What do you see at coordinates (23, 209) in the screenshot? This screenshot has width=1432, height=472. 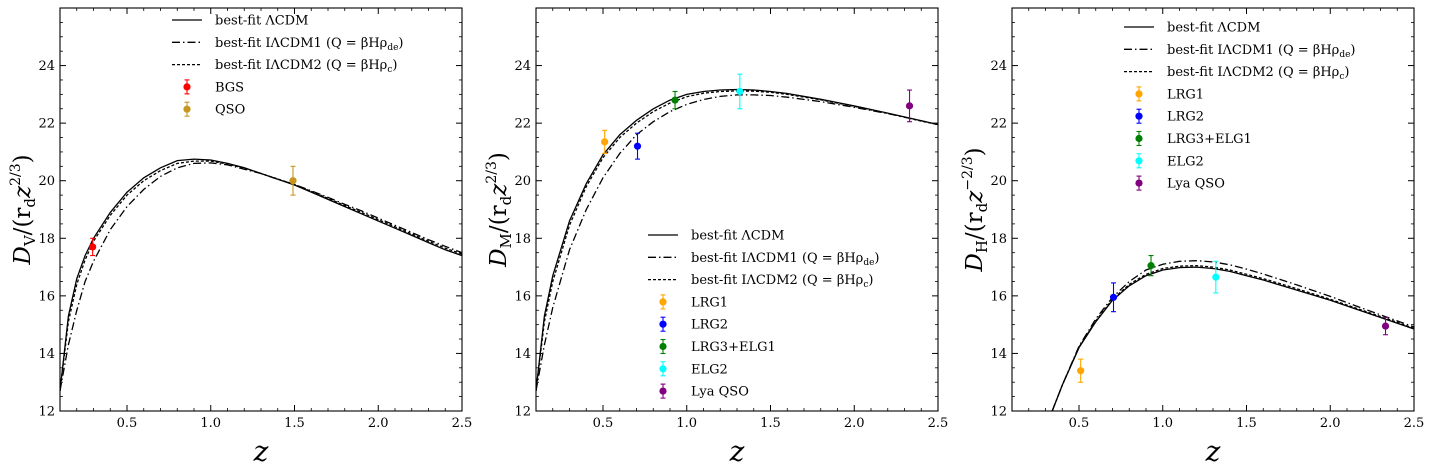 I see `y-axis-label: DV/(rdz2/3)` at bounding box center [23, 209].